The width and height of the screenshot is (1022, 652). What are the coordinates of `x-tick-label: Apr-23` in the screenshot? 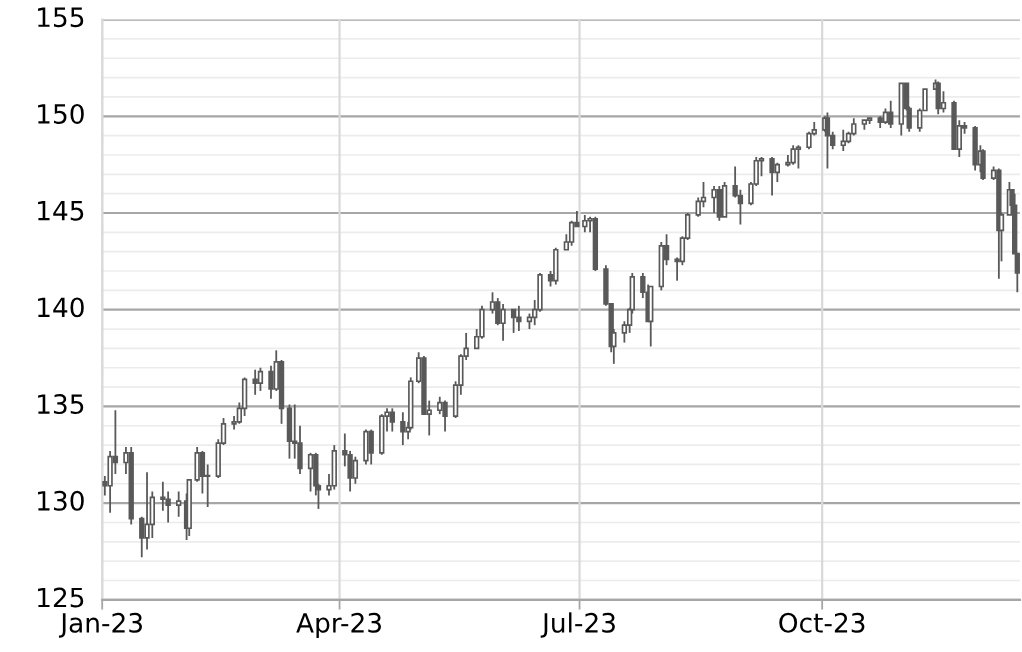 It's located at (338, 625).